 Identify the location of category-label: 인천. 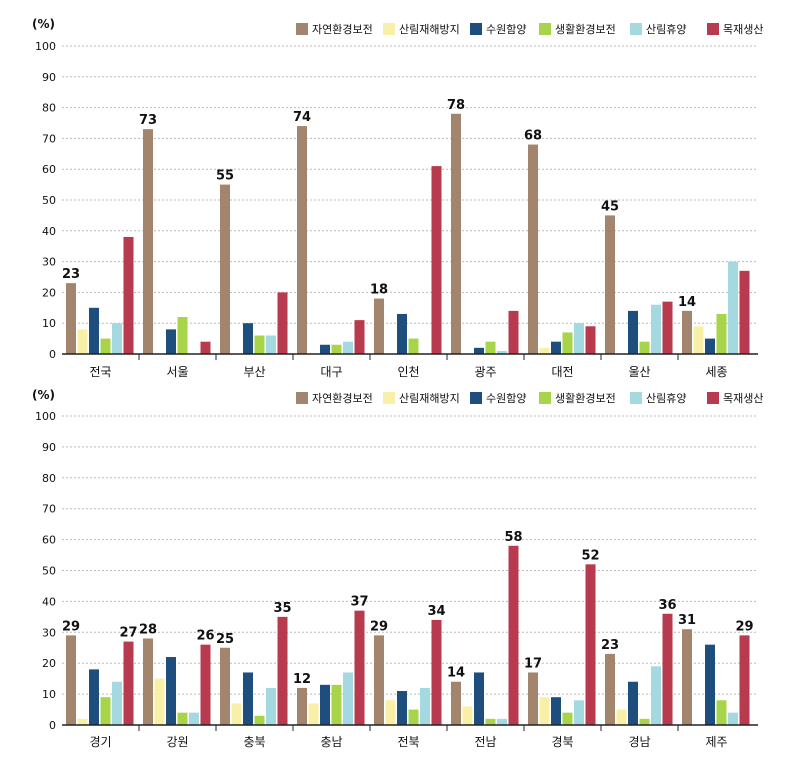
(408, 371).